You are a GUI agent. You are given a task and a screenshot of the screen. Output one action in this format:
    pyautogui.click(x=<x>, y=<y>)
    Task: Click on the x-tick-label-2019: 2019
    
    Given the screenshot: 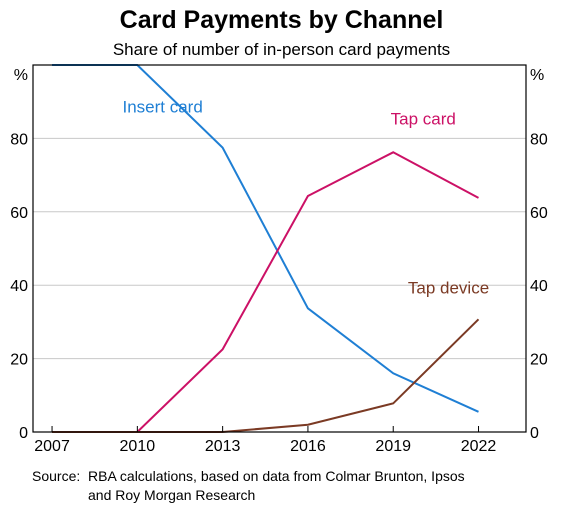 What is the action you would take?
    pyautogui.click(x=393, y=446)
    